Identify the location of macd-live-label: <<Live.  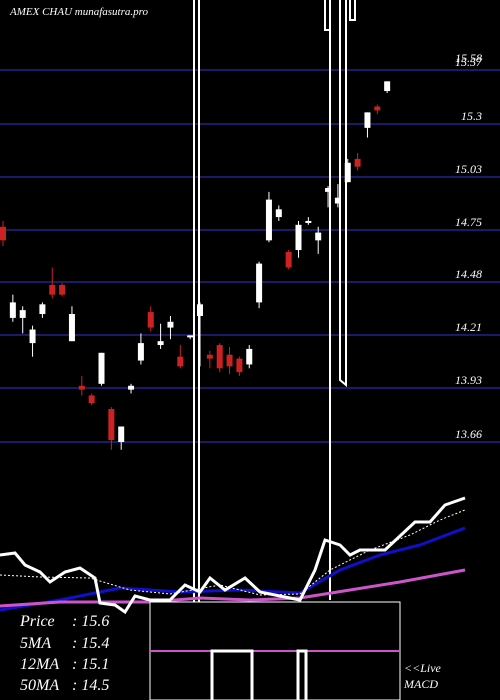
(422, 668).